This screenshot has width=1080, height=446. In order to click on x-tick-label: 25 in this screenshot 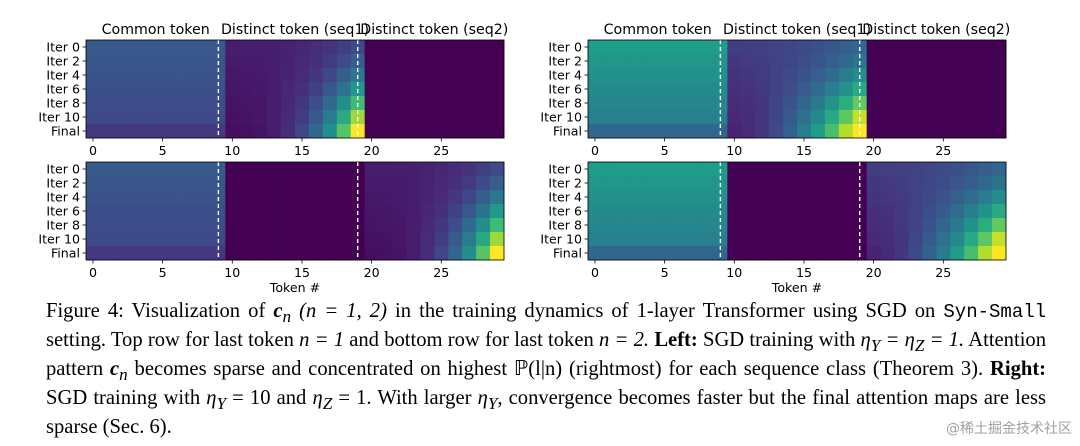, I will do `click(441, 272)`.